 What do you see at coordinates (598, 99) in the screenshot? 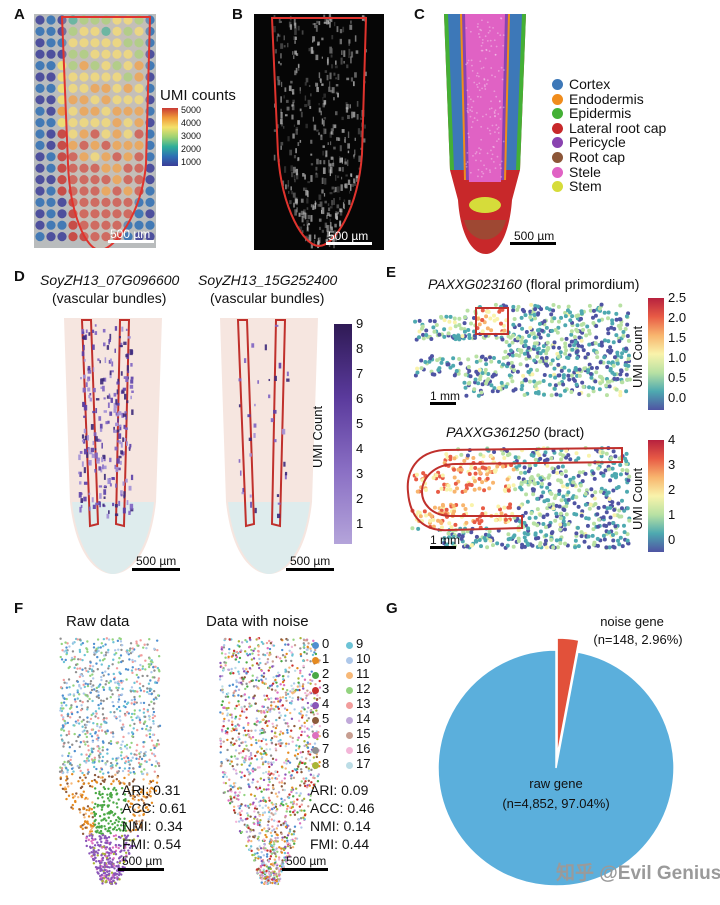
I see `panel-c-legend-item: Endodermis` at bounding box center [598, 99].